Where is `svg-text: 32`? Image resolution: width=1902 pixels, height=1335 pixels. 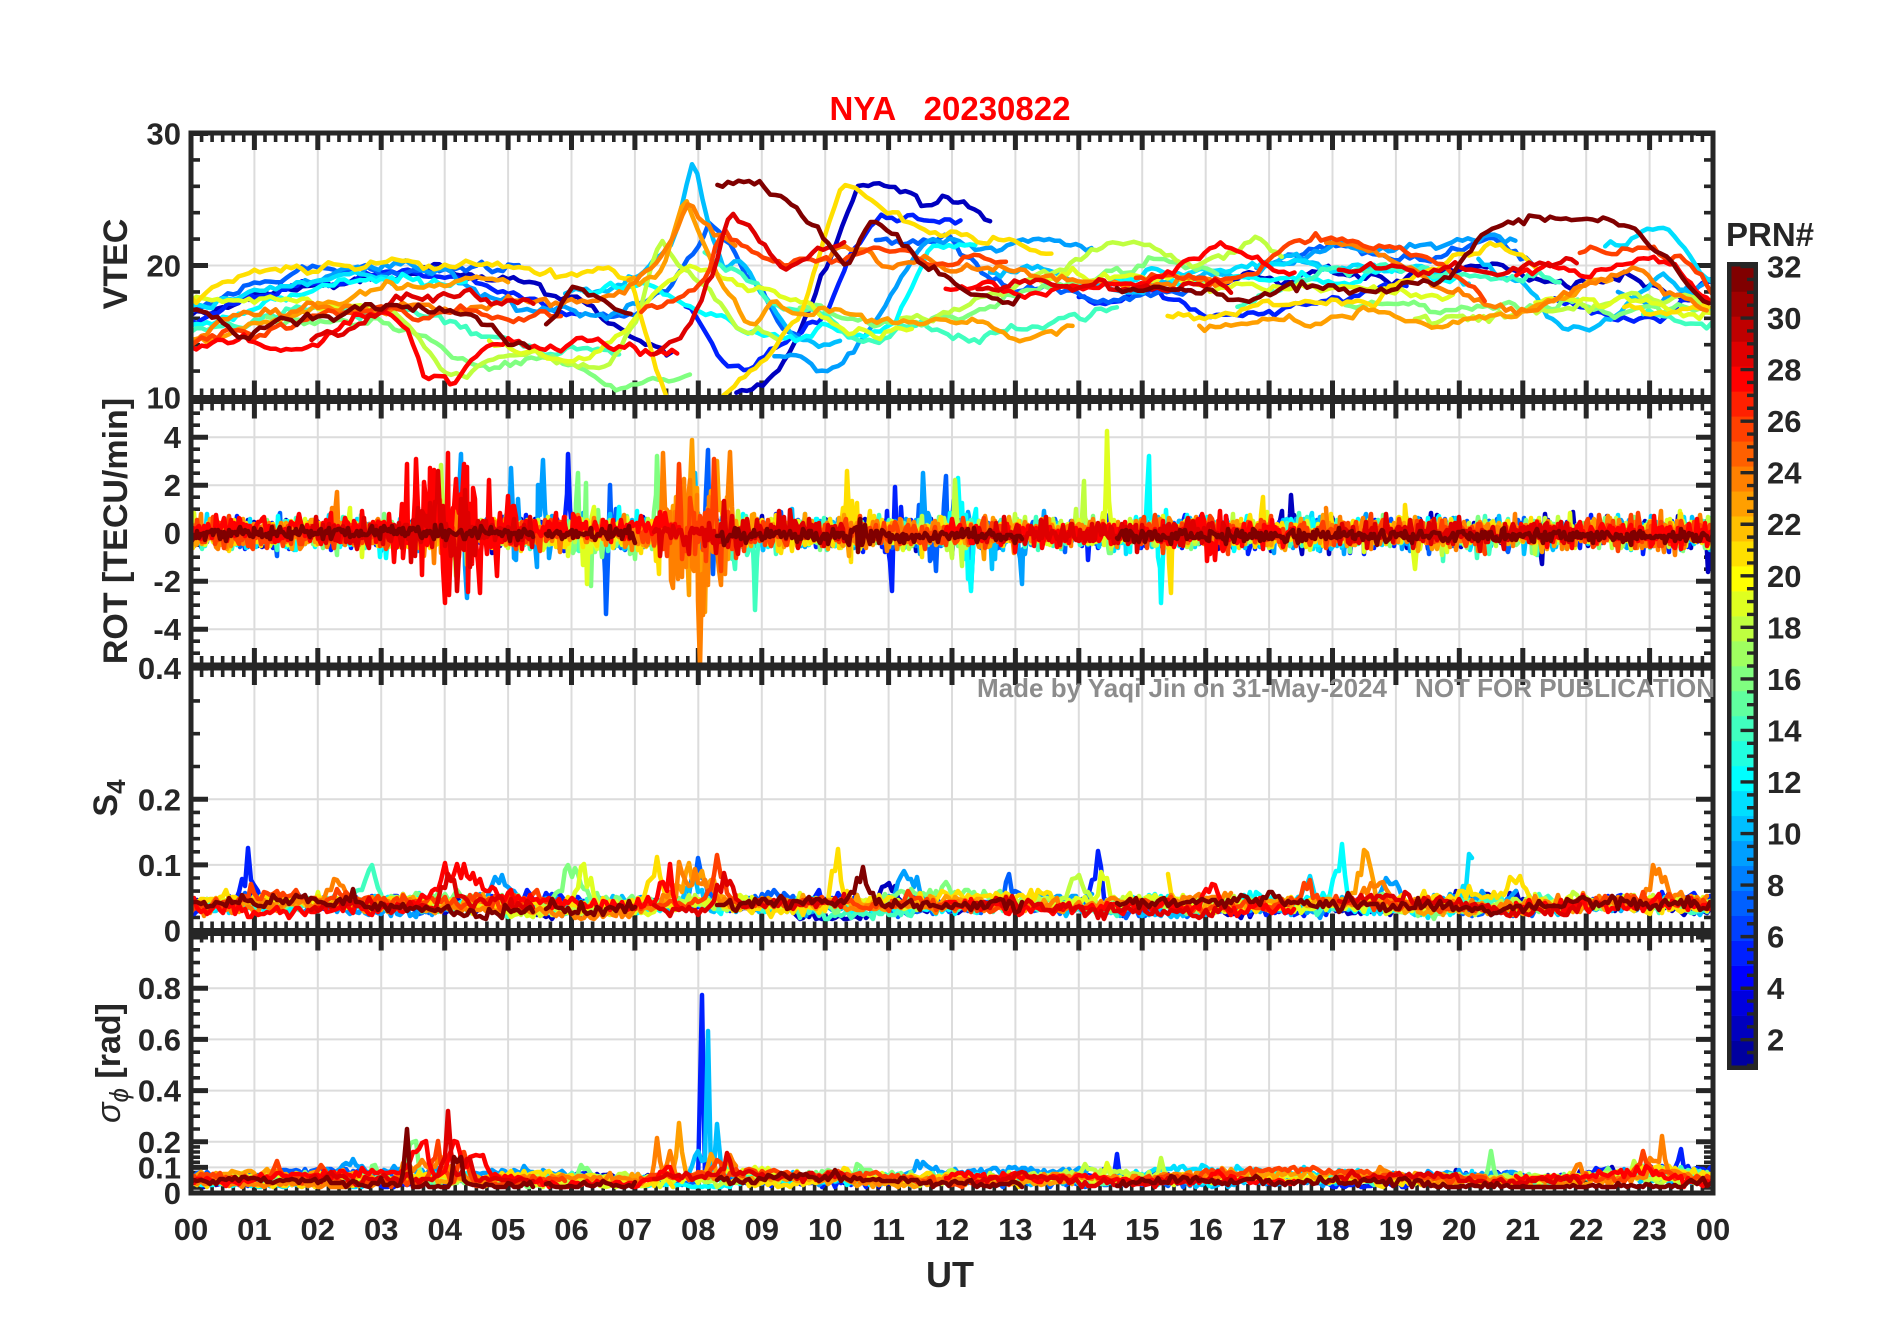
svg-text: 32 is located at coordinates (1784, 267).